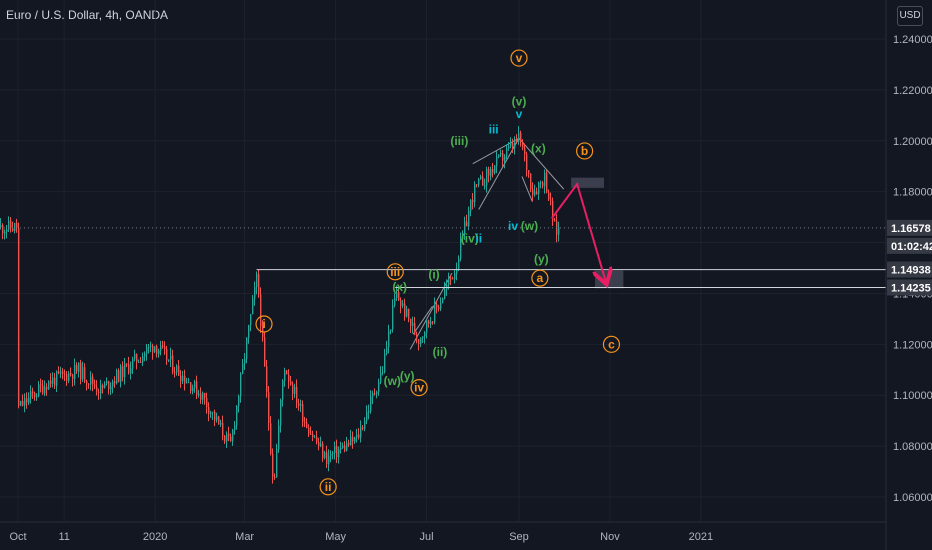  Describe the element at coordinates (519, 537) in the screenshot. I see `x-tick-label: Sep` at that location.